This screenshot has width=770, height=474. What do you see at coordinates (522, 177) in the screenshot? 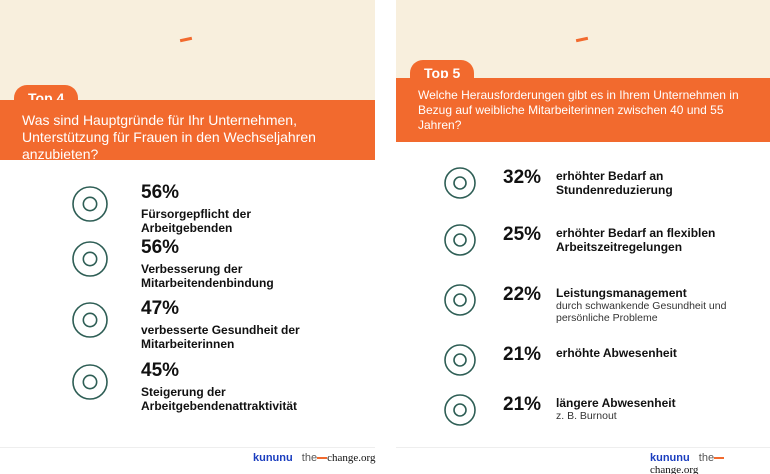
I see `percent: 32%` at bounding box center [522, 177].